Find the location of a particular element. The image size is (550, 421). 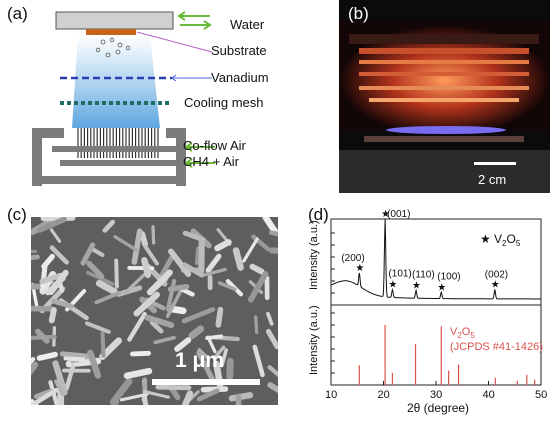

cooling-plate is located at coordinates (114, 20).